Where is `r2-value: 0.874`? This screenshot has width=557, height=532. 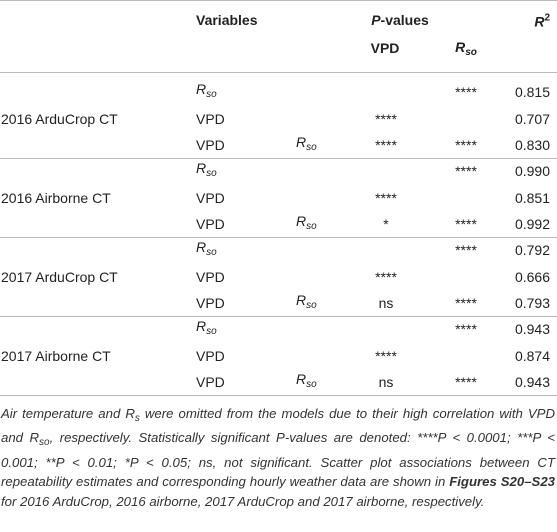 r2-value: 0.874 is located at coordinates (532, 355).